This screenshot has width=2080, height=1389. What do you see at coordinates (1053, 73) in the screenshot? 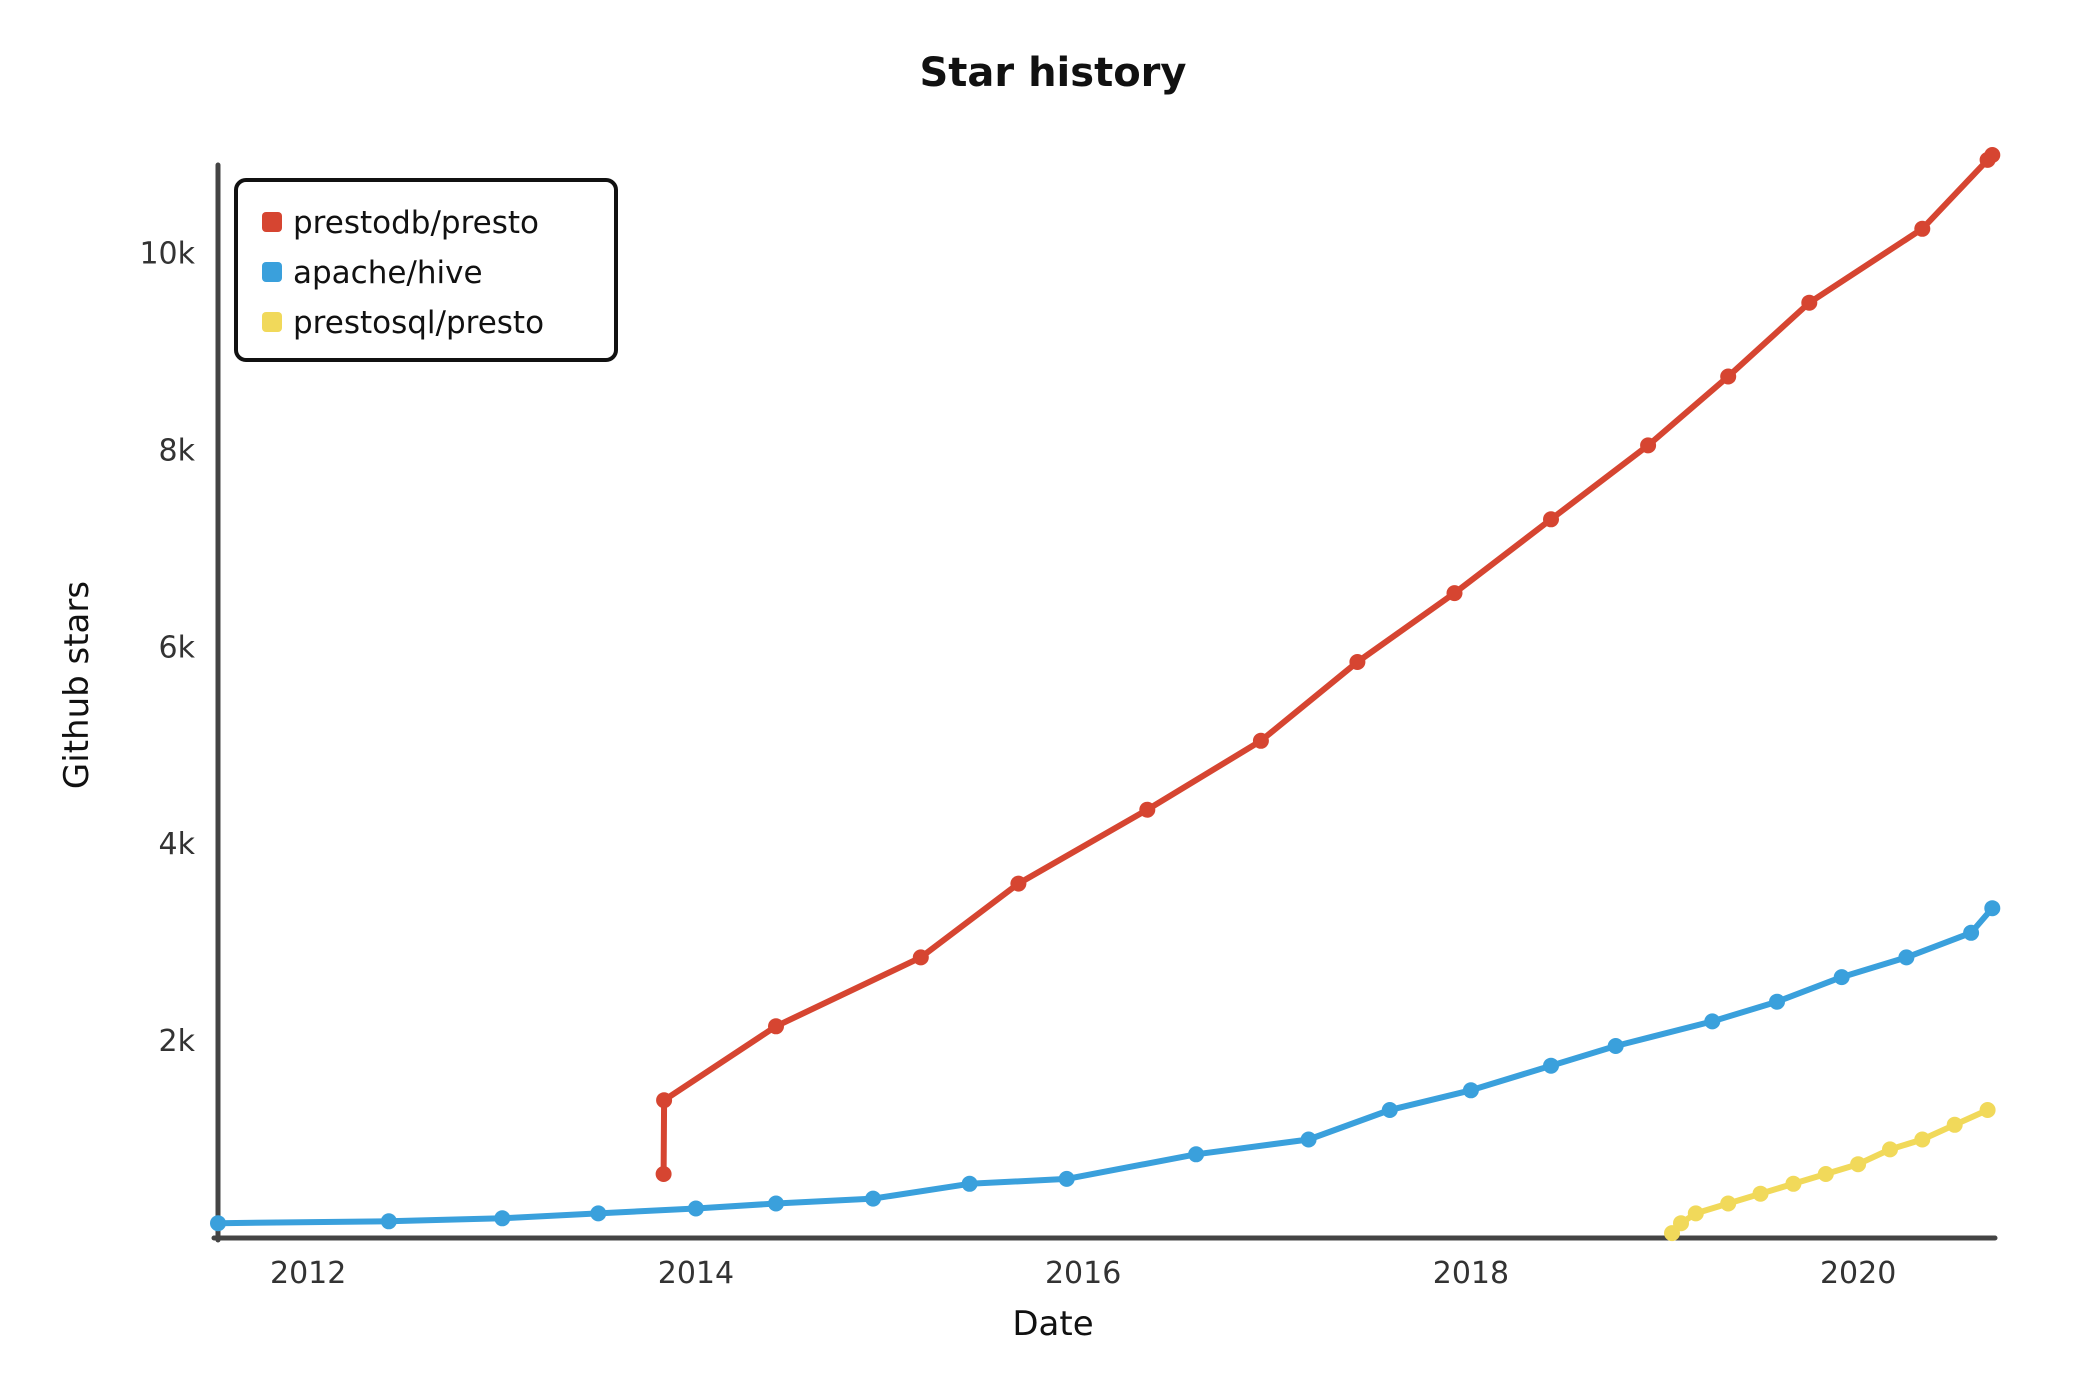
I see `chart-title: Star history` at bounding box center [1053, 73].